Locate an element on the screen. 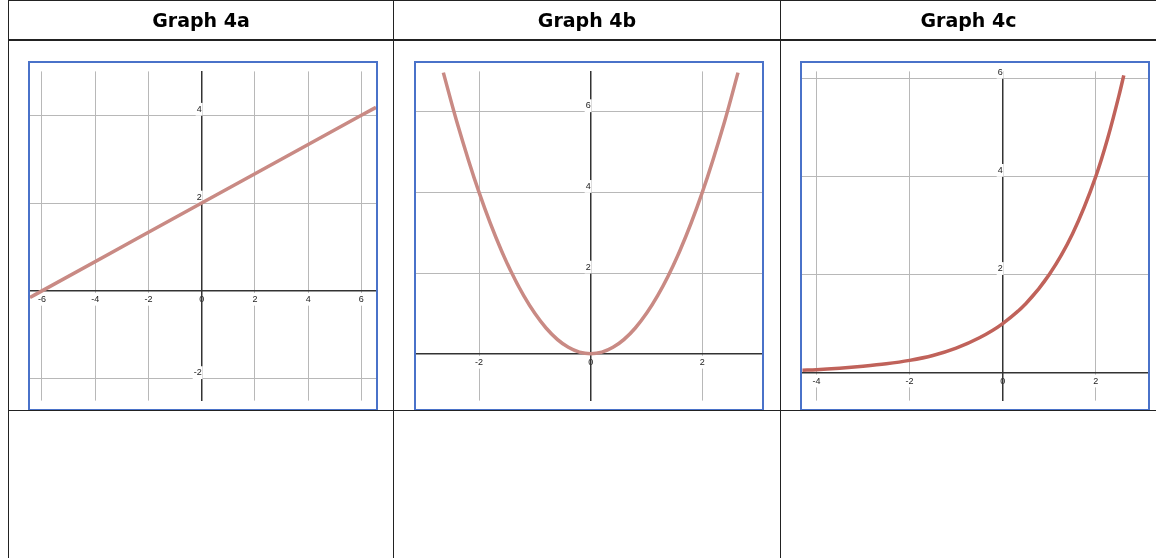  x-tick-label: 6 is located at coordinates (361, 298).